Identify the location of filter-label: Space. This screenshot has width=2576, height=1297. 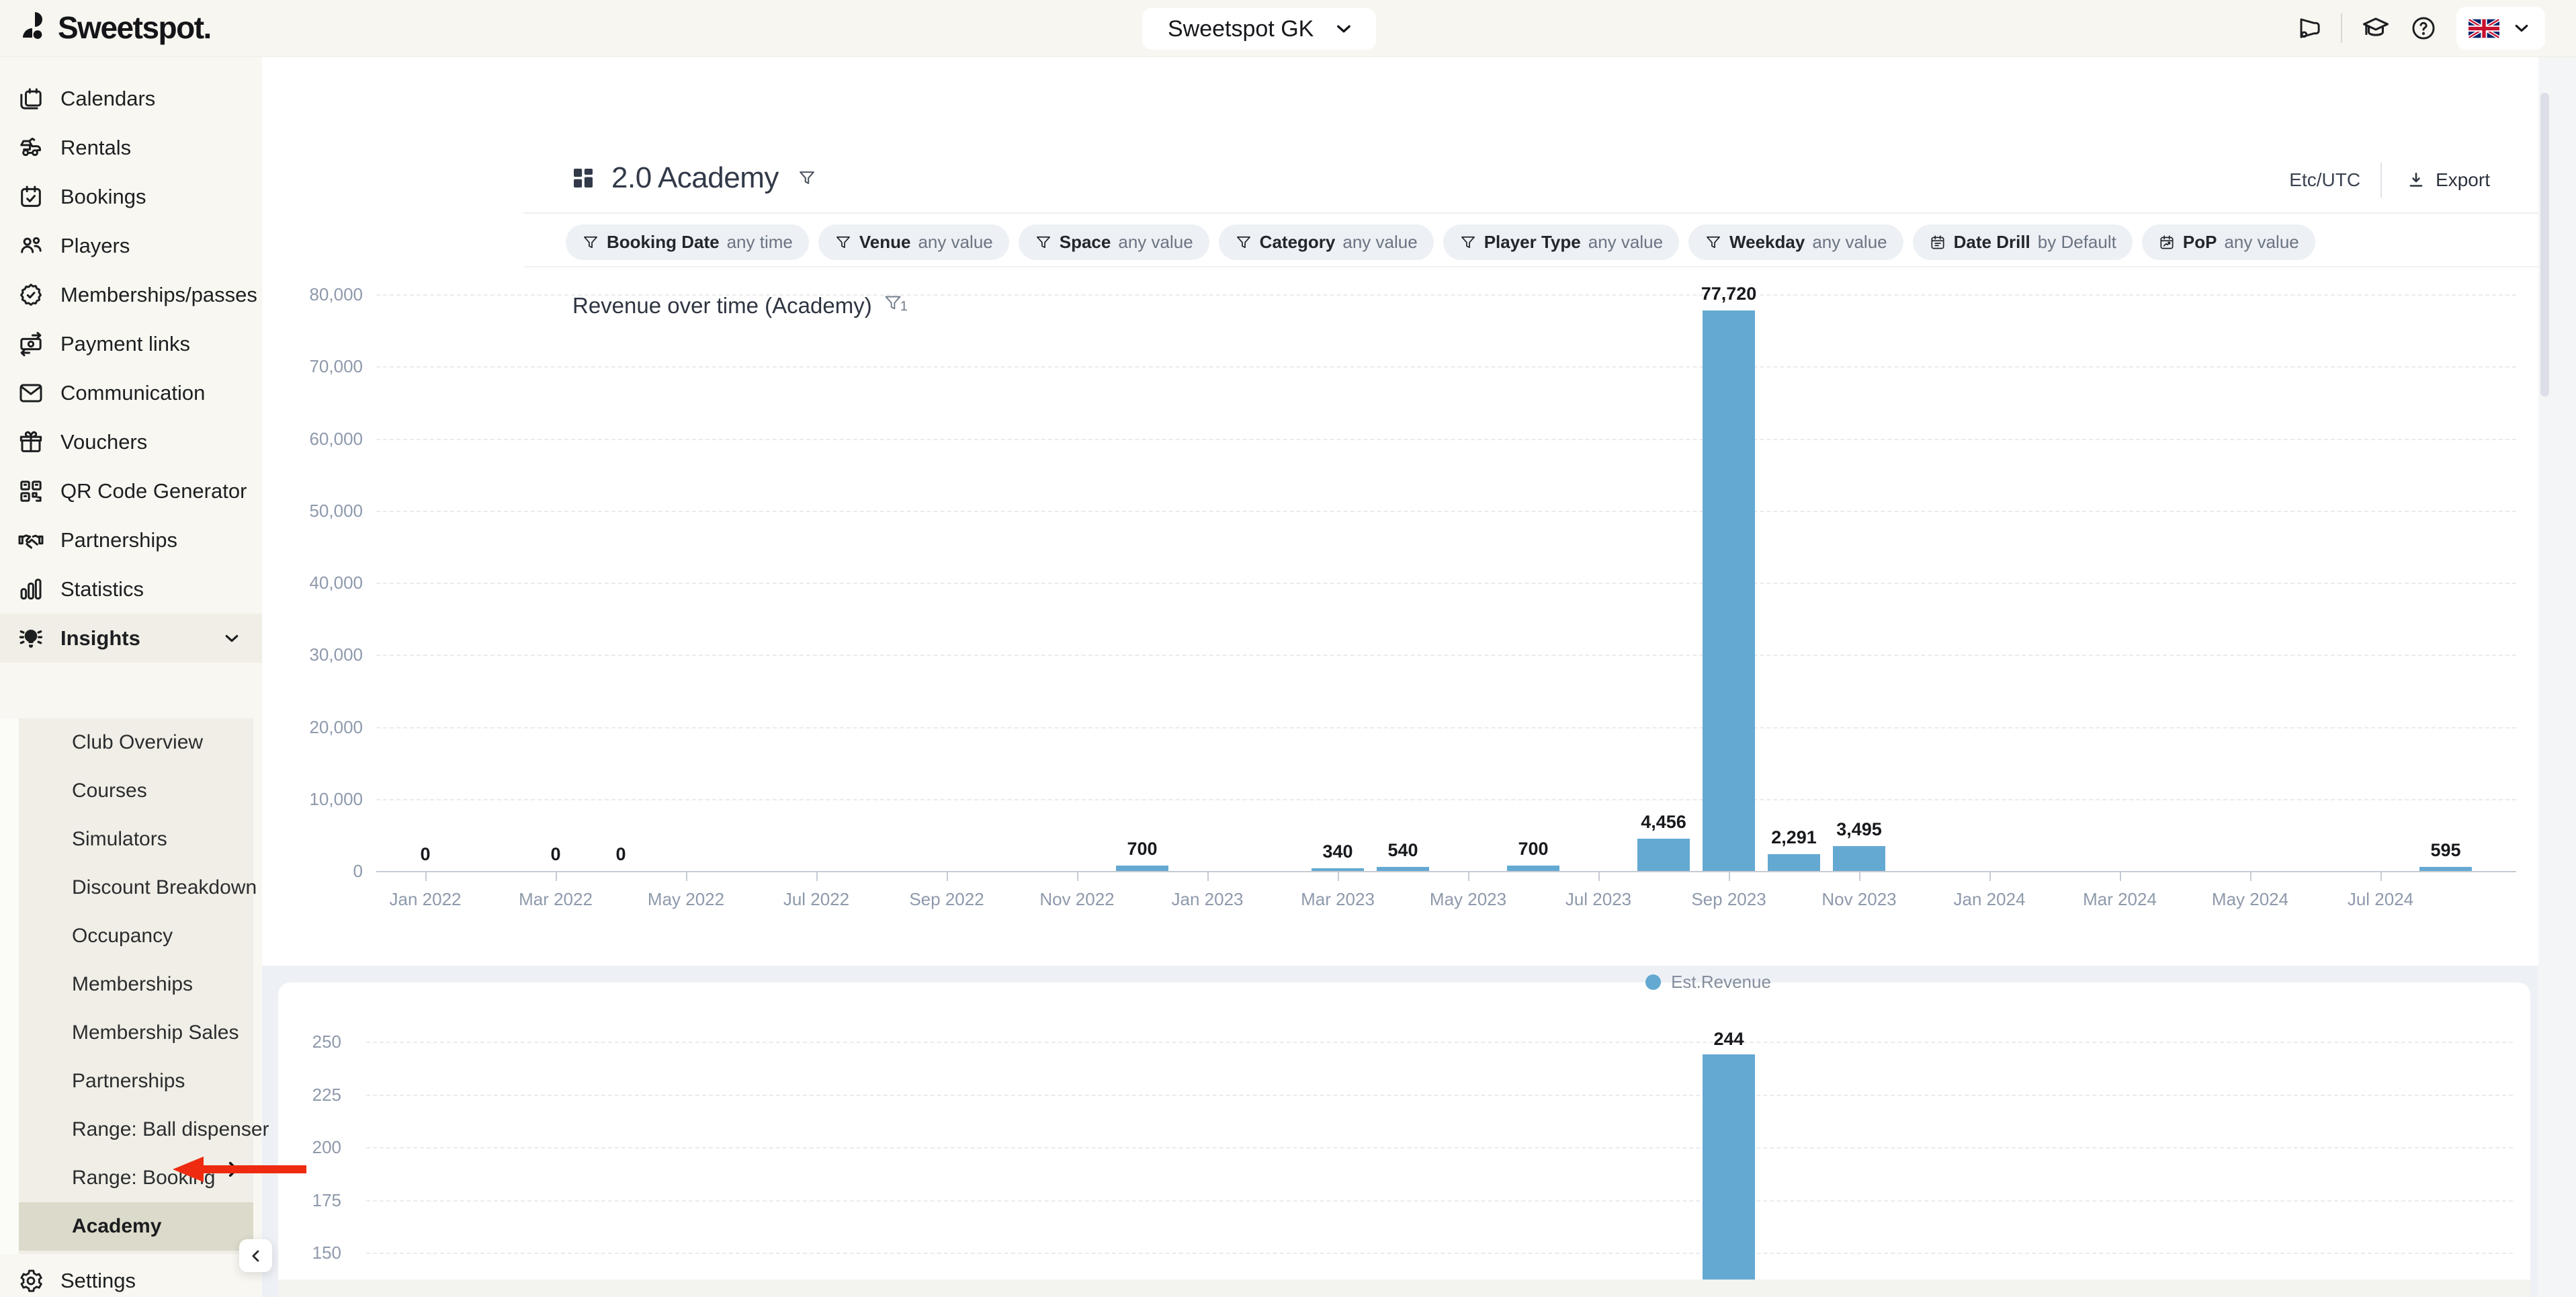
(1085, 242).